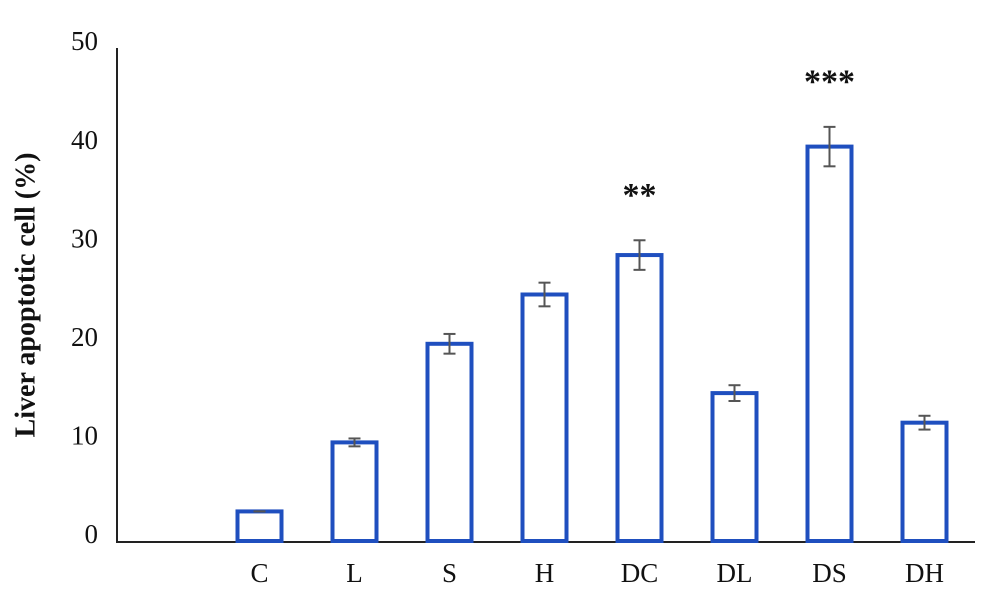  What do you see at coordinates (84, 41) in the screenshot?
I see `y-tick-label: 50` at bounding box center [84, 41].